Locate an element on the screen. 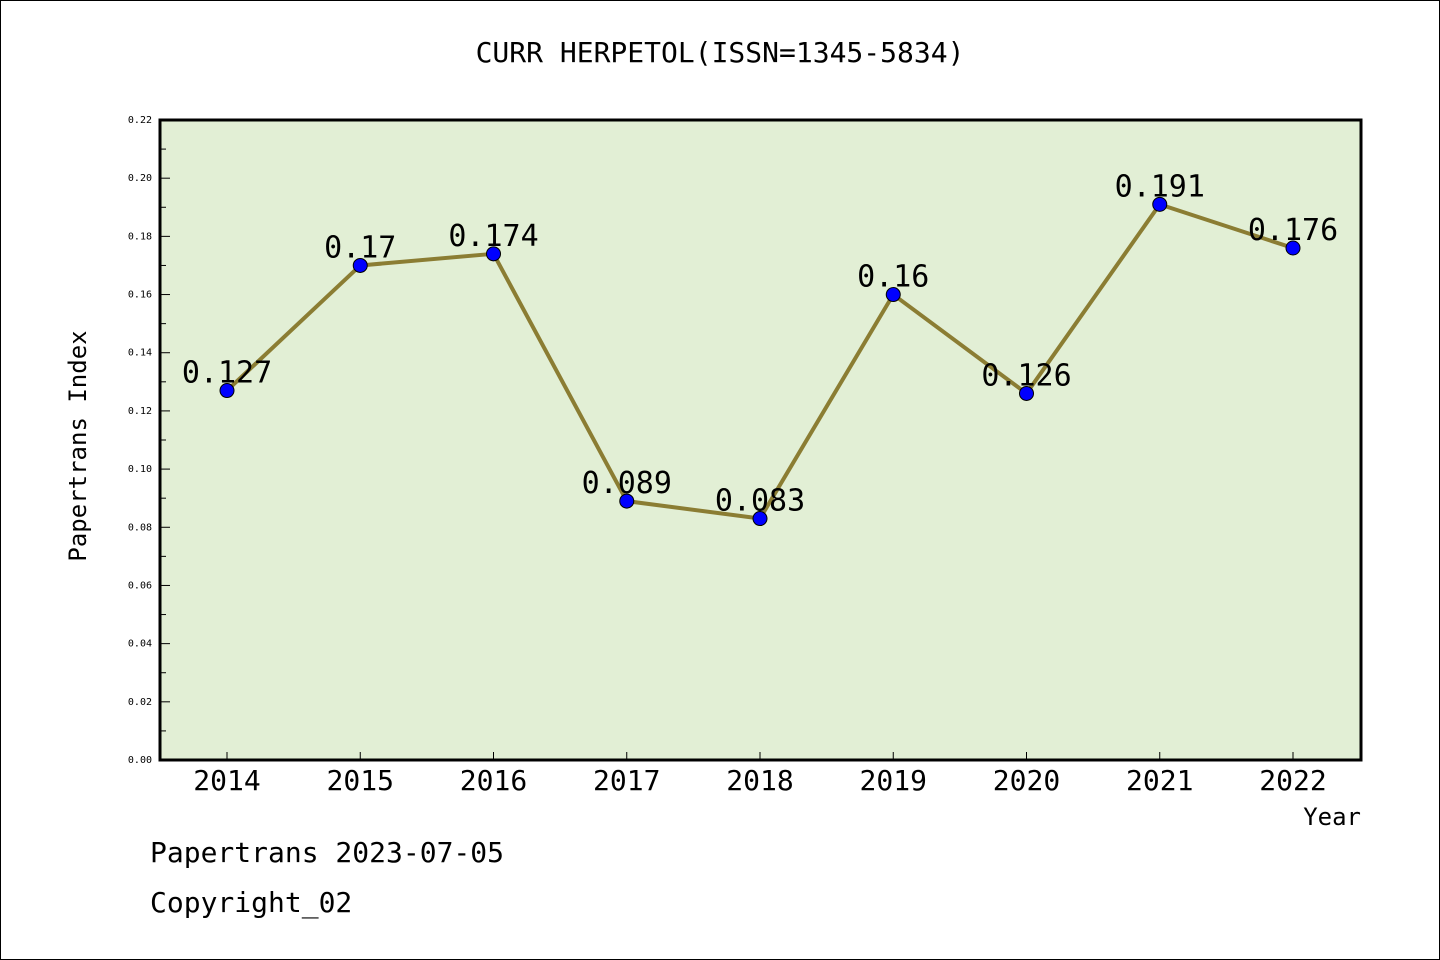 Image resolution: width=1440 pixels, height=960 pixels. footer-copyright: Copyright_02 is located at coordinates (251, 902).